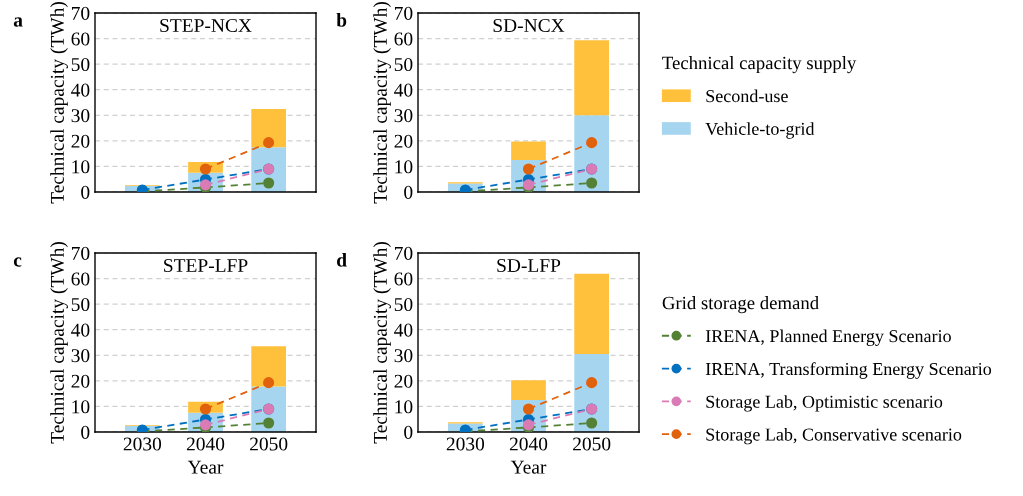  Describe the element at coordinates (206, 265) in the screenshot. I see `chart-title: STEP-LFP` at that location.